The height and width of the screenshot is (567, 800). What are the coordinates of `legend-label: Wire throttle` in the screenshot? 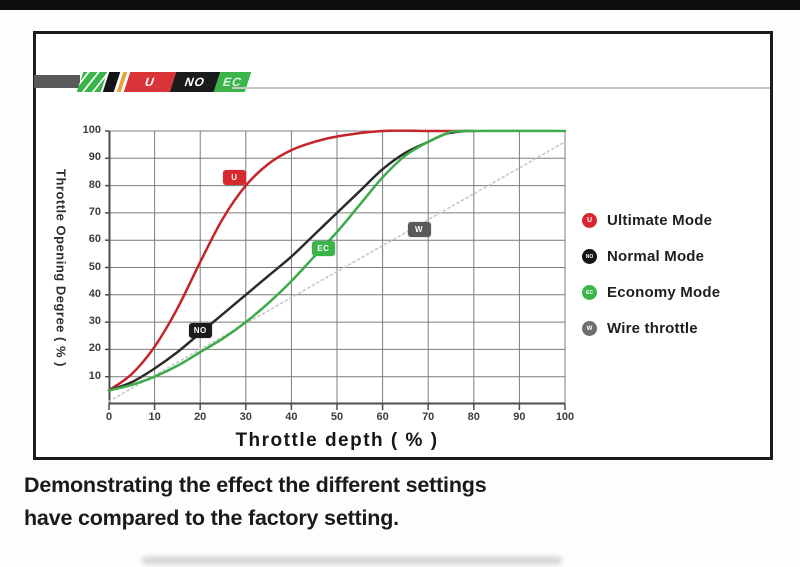 It's located at (652, 328).